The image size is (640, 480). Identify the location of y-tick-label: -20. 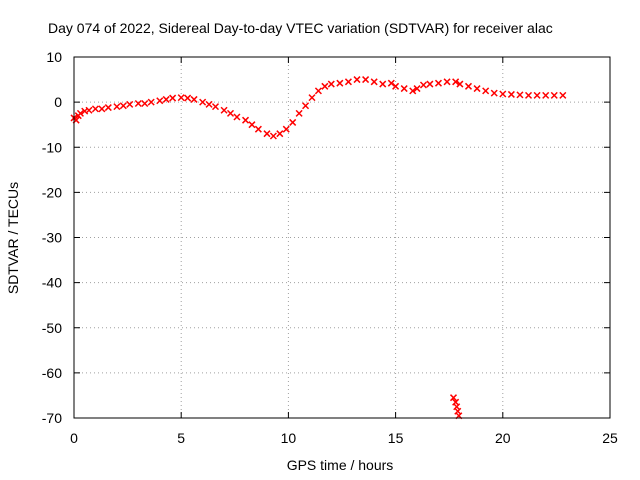
(52, 192).